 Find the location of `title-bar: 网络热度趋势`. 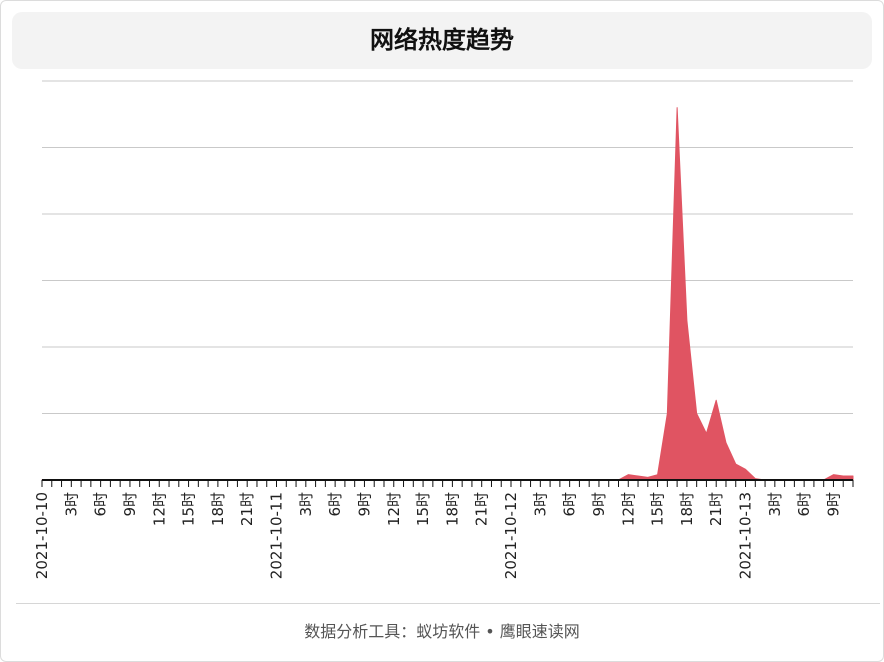

title-bar: 网络热度趋势 is located at coordinates (442, 40).